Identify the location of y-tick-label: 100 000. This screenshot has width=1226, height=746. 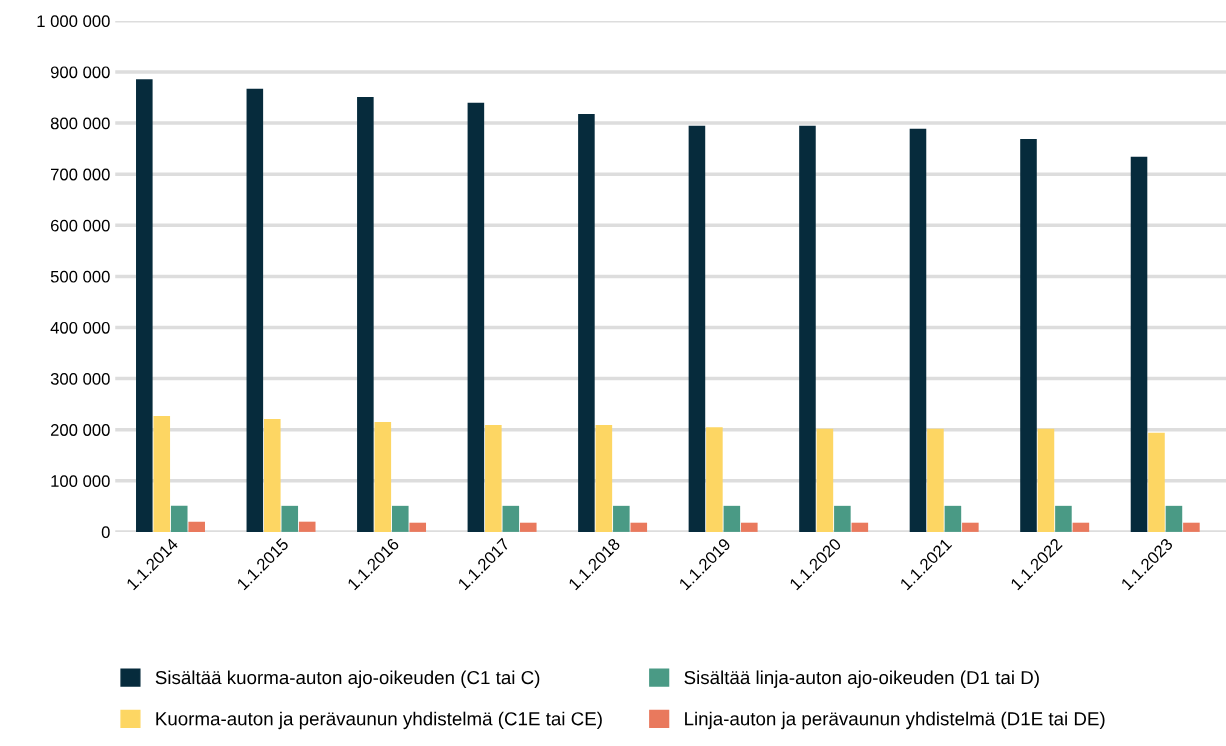
(80, 481).